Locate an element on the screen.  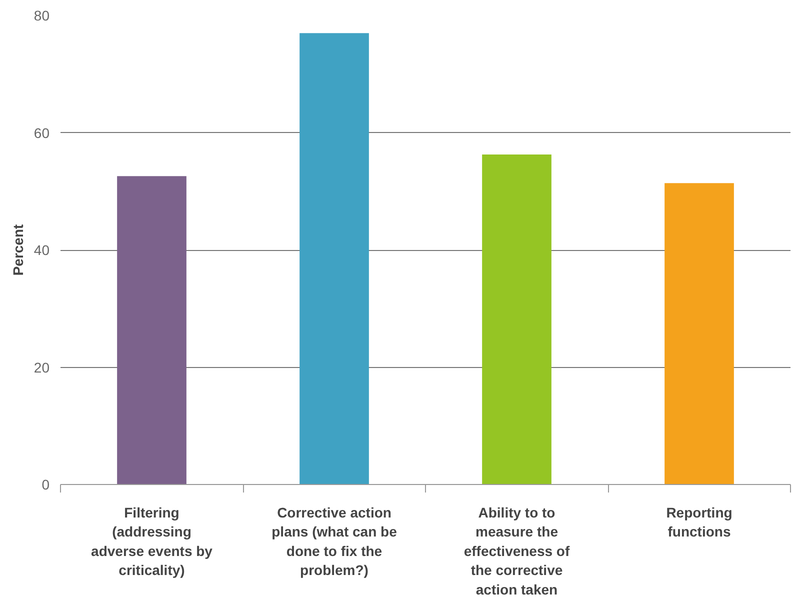
y-tick-label: 20 is located at coordinates (42, 367).